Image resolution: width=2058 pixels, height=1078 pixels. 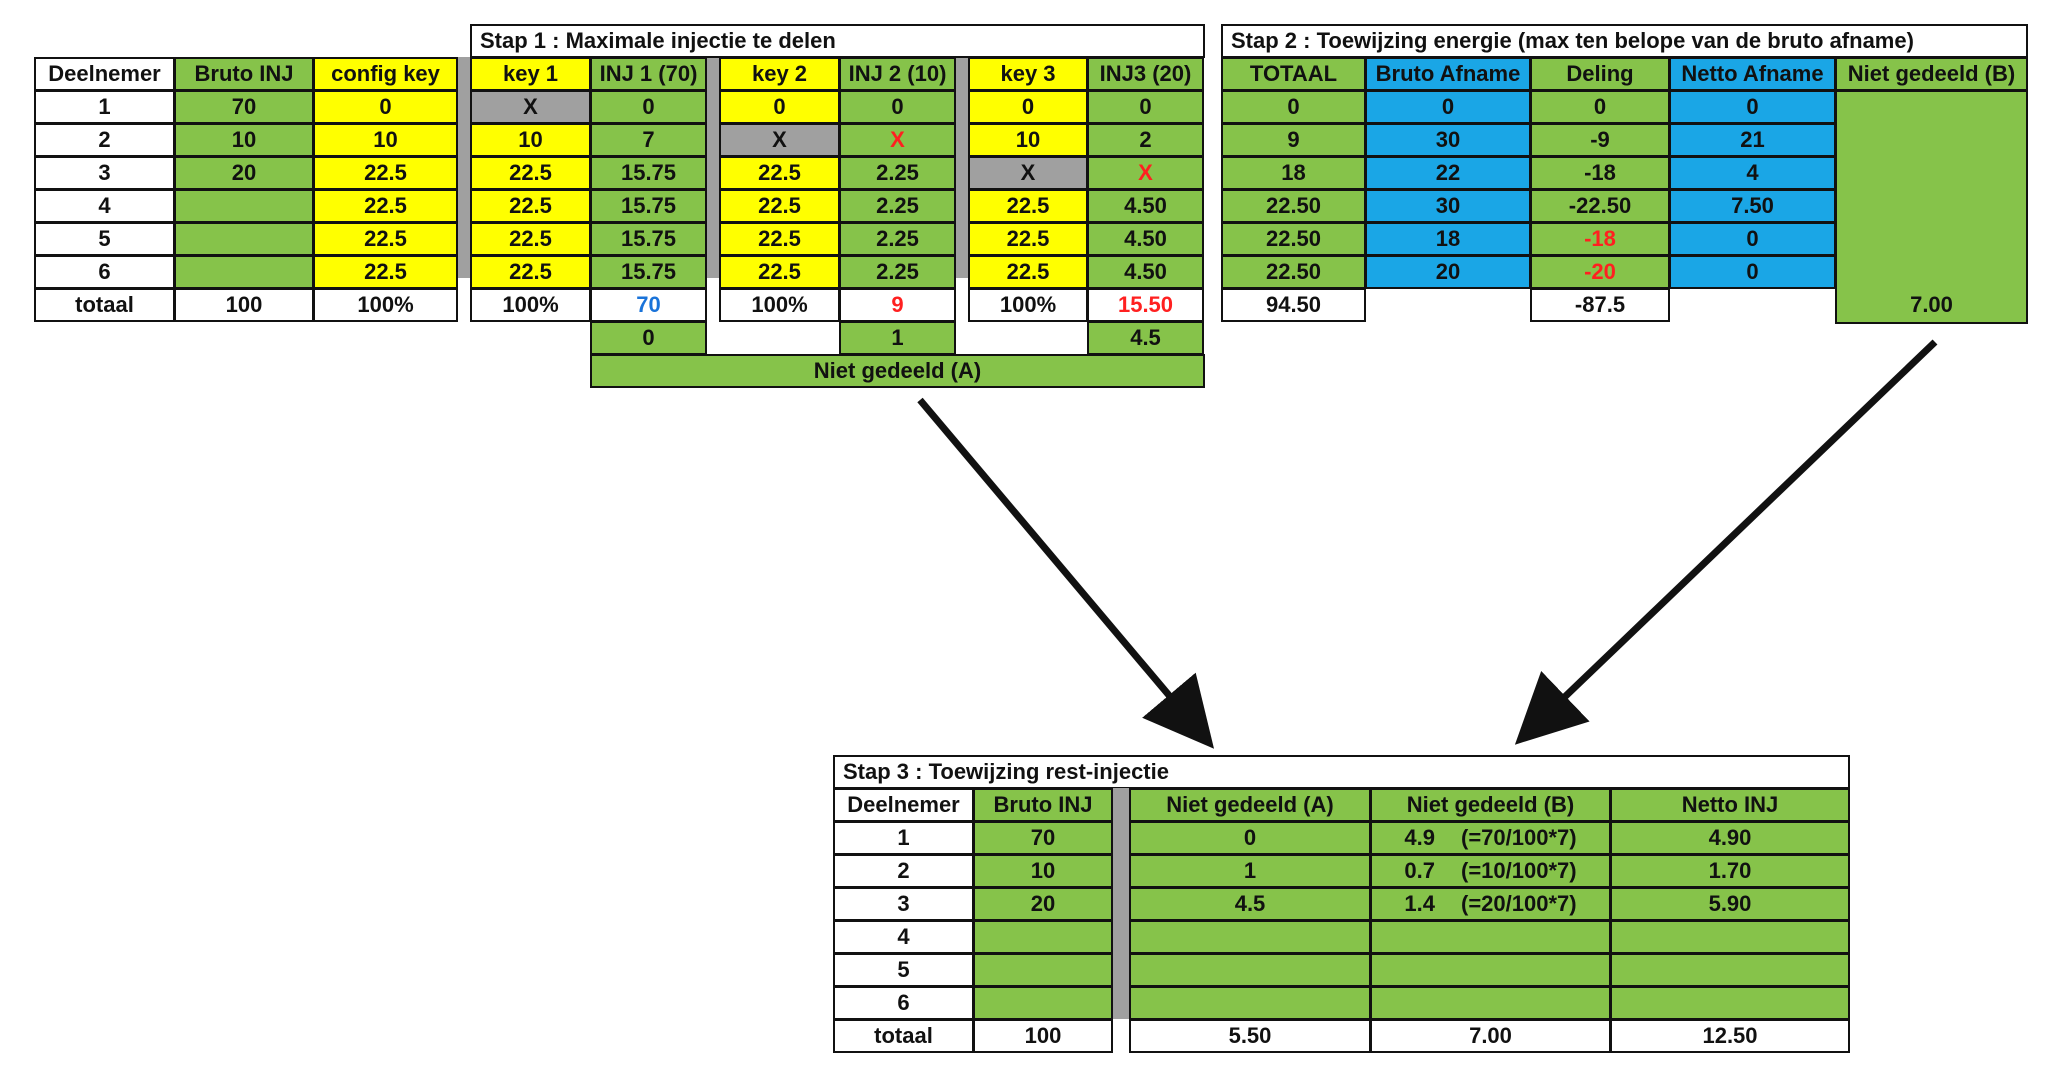 What do you see at coordinates (1250, 805) in the screenshot?
I see `header-niet-gedeeld-a-: Niet gedeeld (A)` at bounding box center [1250, 805].